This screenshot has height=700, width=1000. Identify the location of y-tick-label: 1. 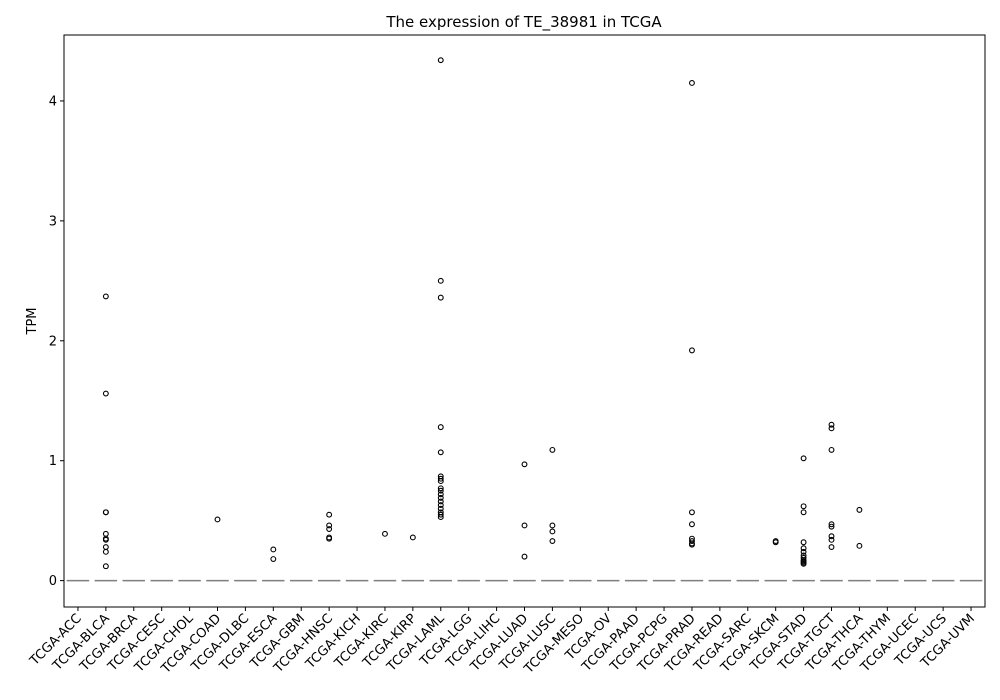
(53, 461).